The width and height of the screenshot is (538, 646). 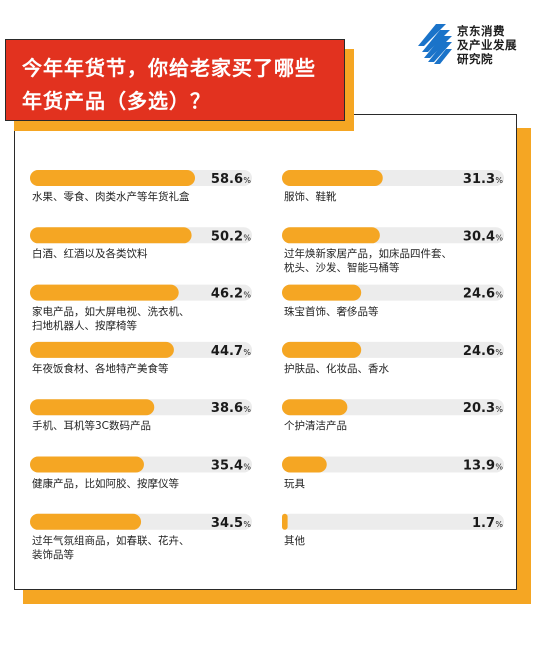 What do you see at coordinates (394, 426) in the screenshot?
I see `category-label: 个护清洁产品` at bounding box center [394, 426].